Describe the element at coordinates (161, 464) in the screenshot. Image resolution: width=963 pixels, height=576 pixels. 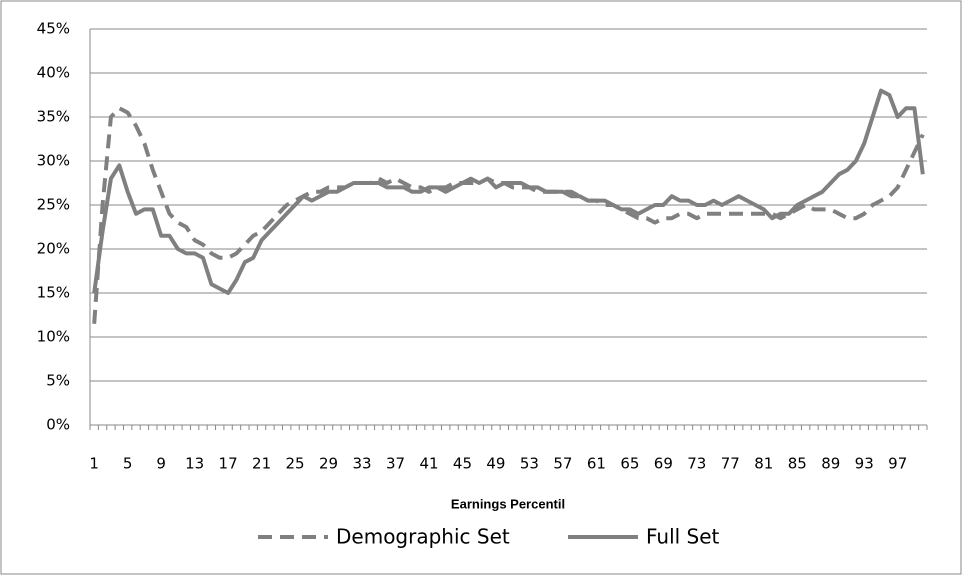
I see `x-tick-label: 9` at that location.